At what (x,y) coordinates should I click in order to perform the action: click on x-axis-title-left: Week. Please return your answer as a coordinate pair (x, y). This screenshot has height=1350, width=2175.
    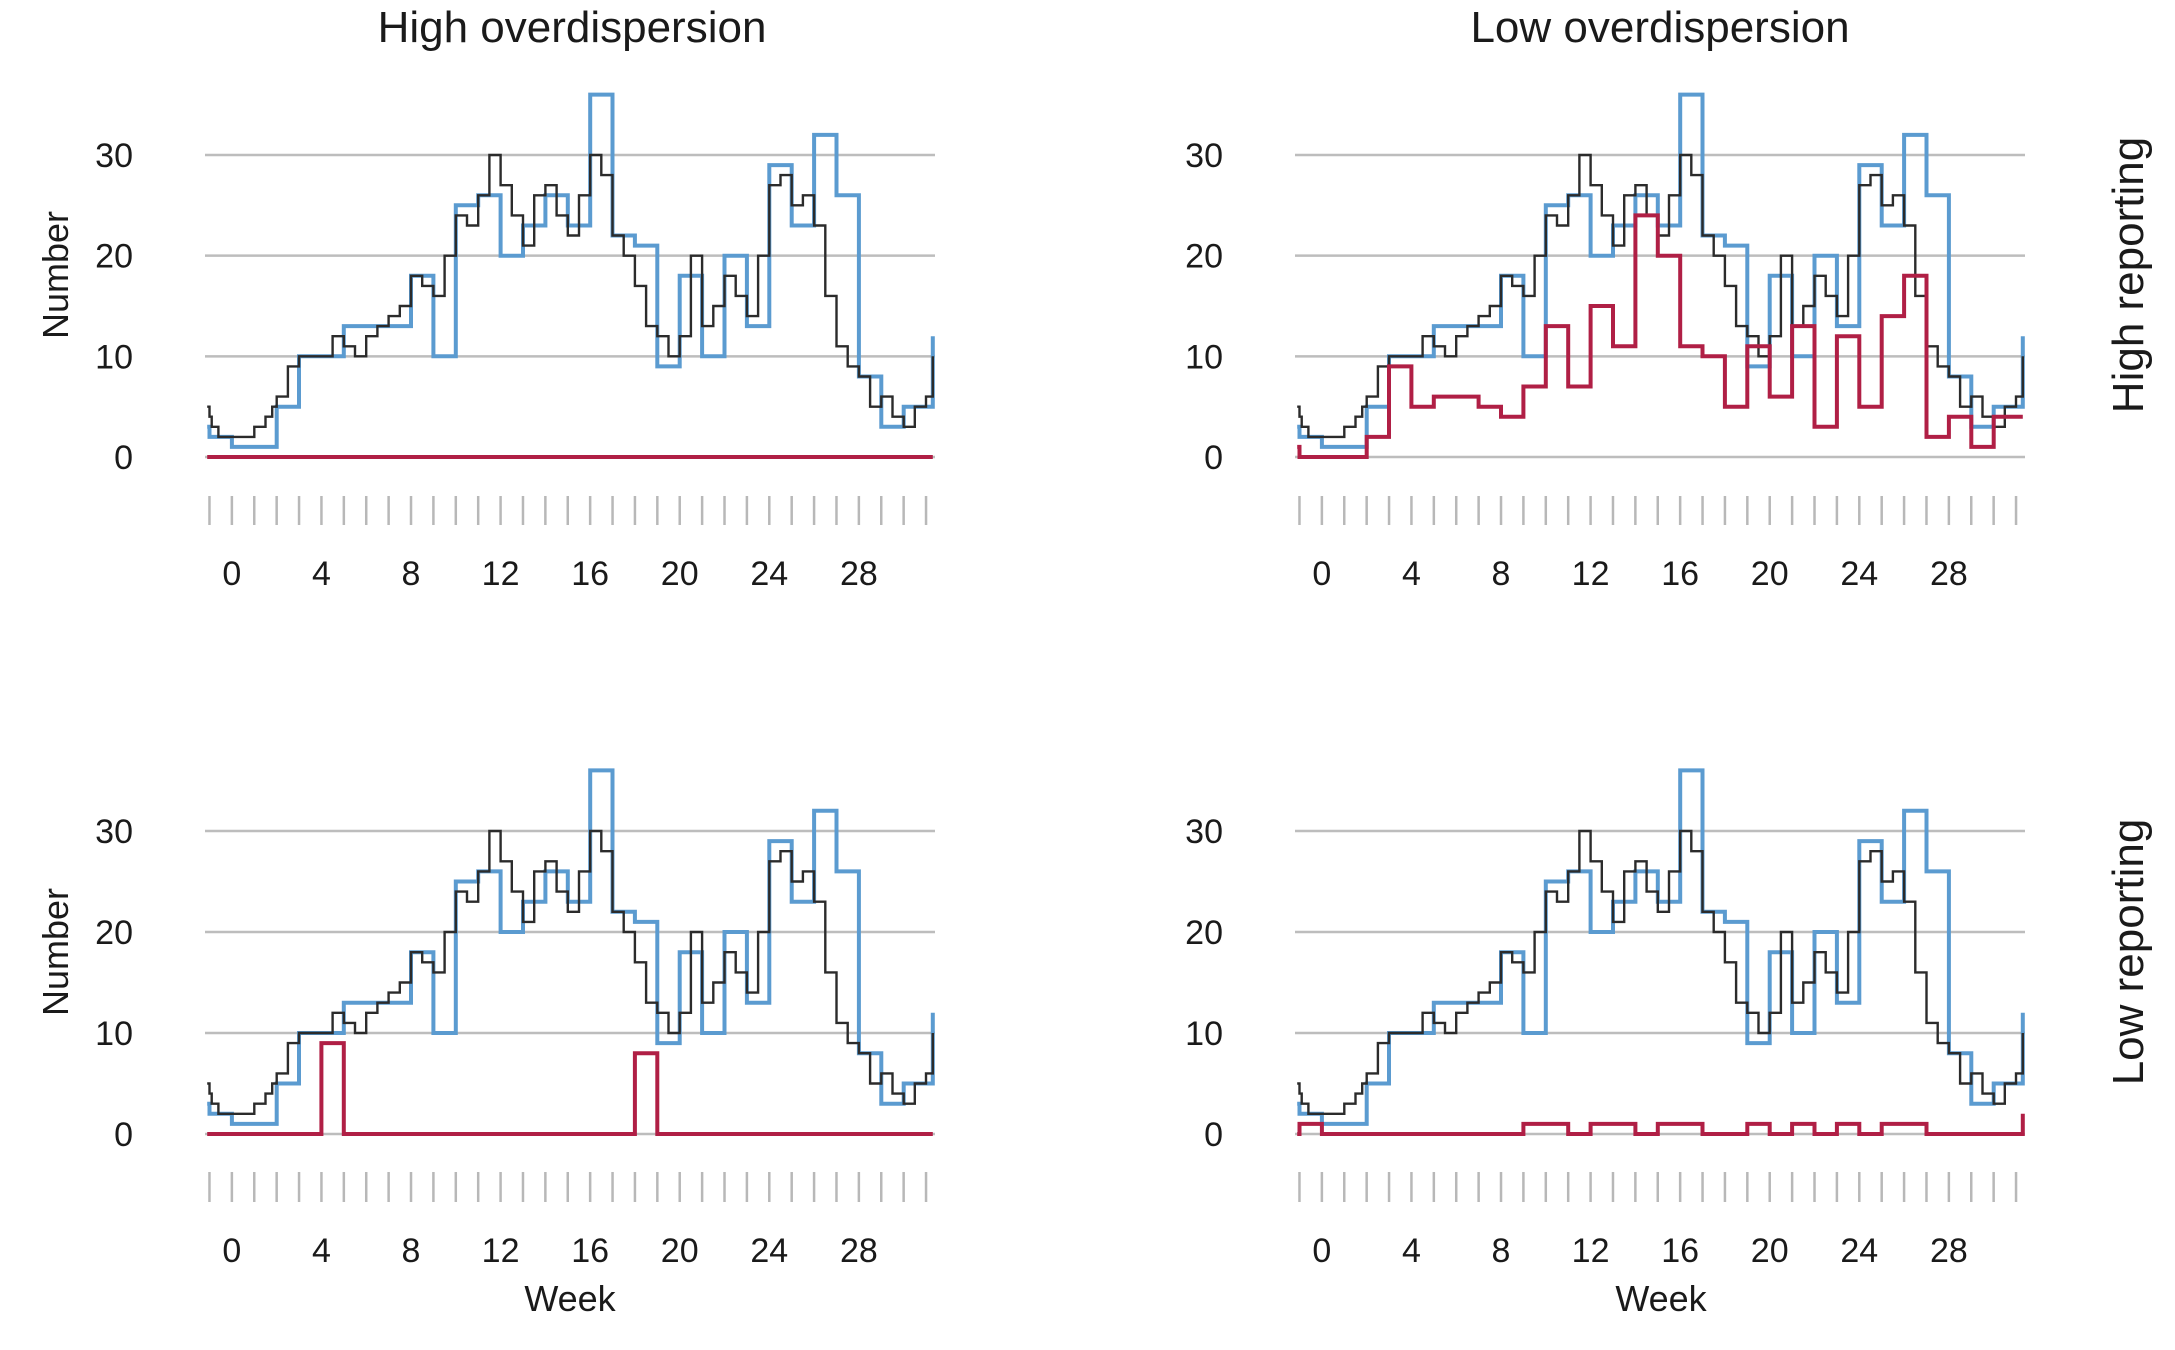
    Looking at the image, I should click on (570, 1298).